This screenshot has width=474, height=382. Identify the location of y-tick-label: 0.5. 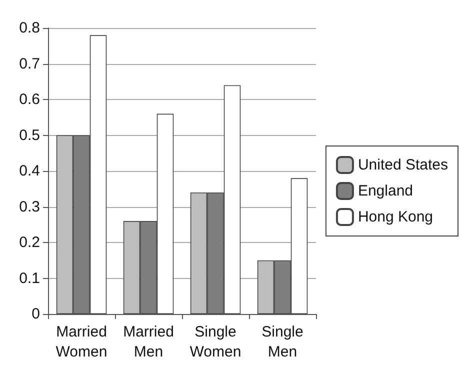
(29, 135).